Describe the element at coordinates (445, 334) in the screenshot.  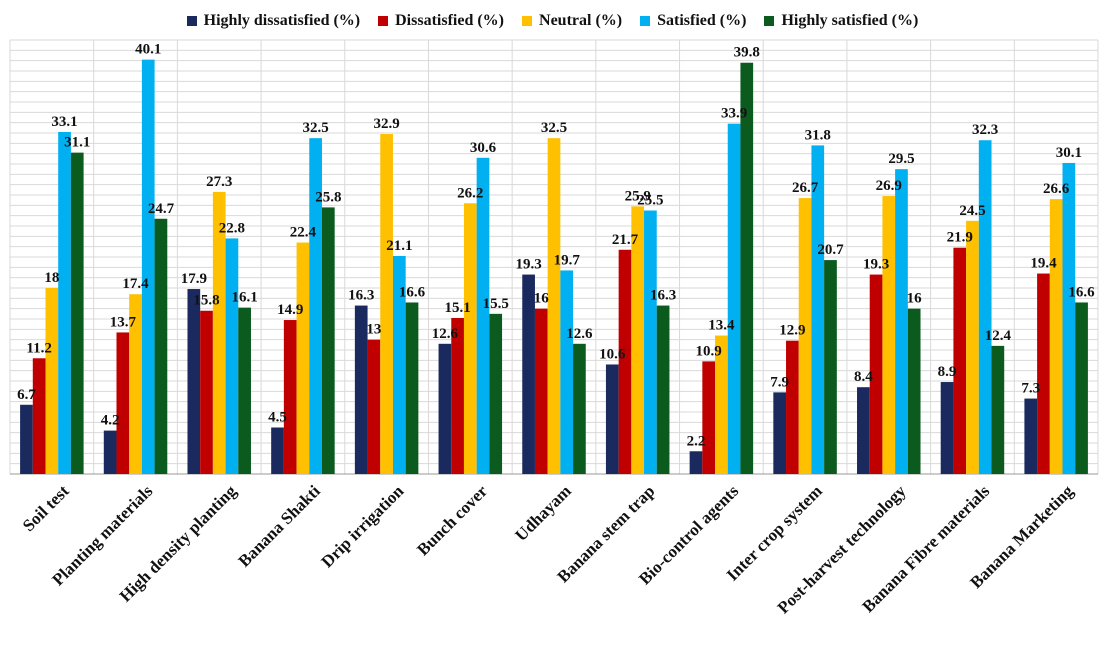
I see `data-label: 12.6` at that location.